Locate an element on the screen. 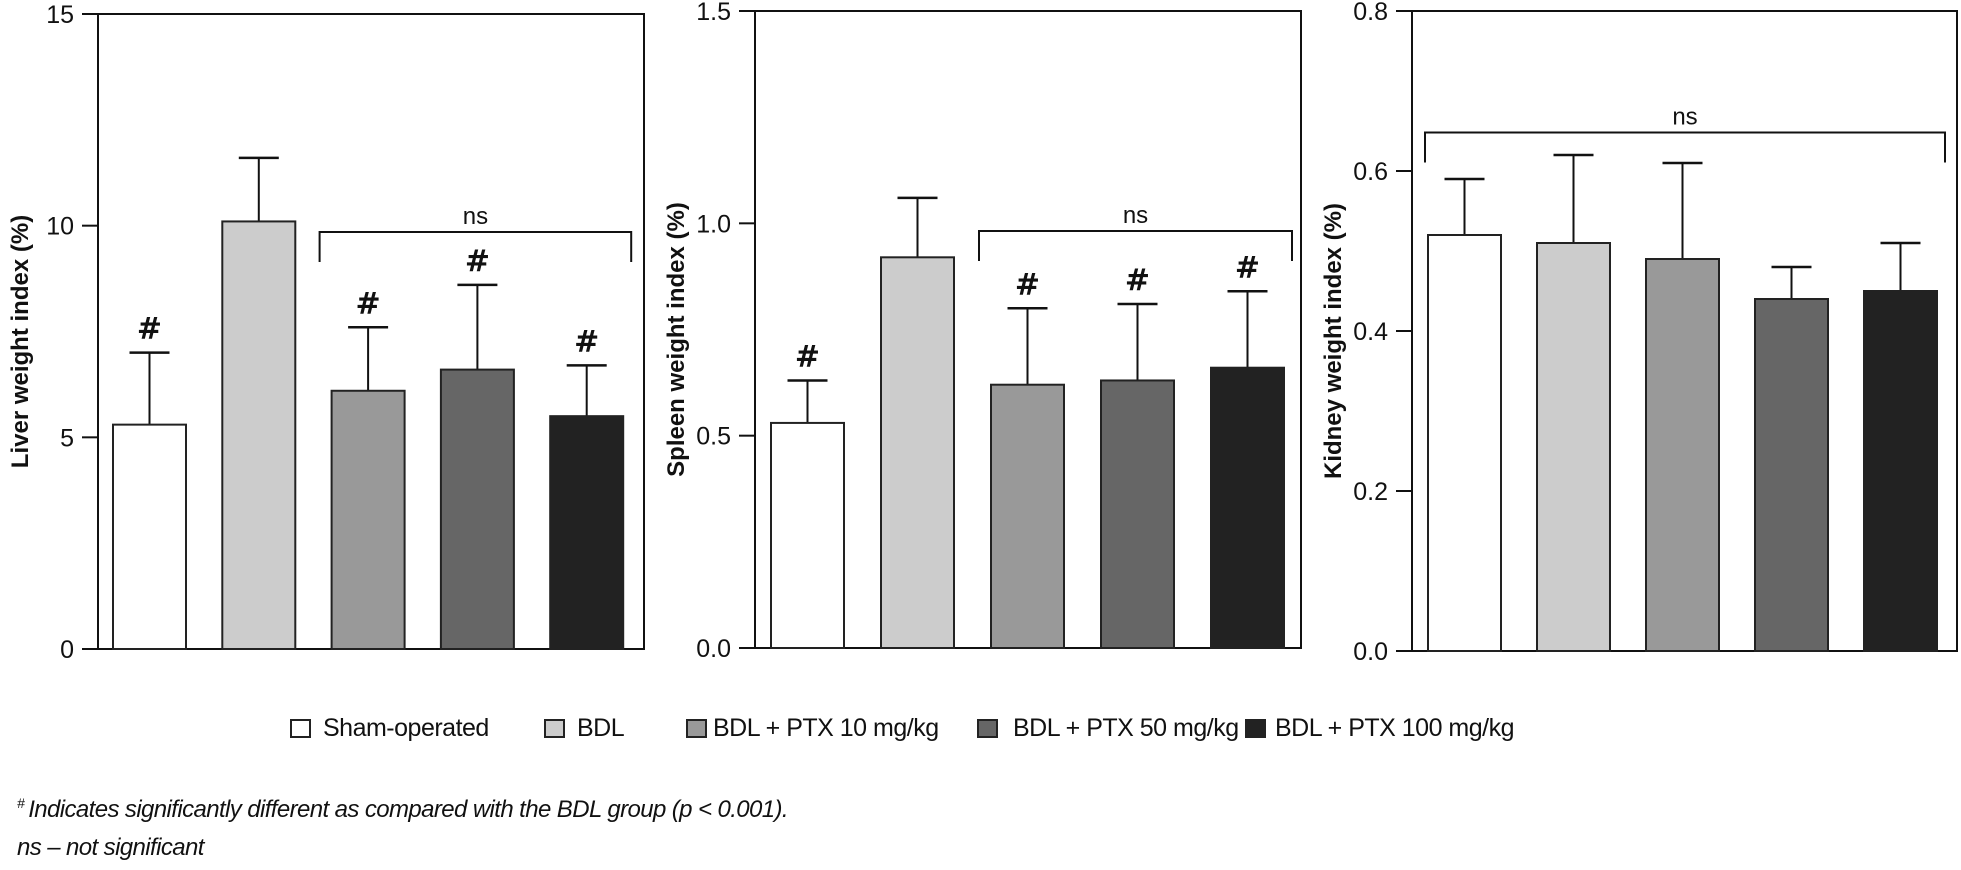  liver-ytick-label: 10 is located at coordinates (60, 227).